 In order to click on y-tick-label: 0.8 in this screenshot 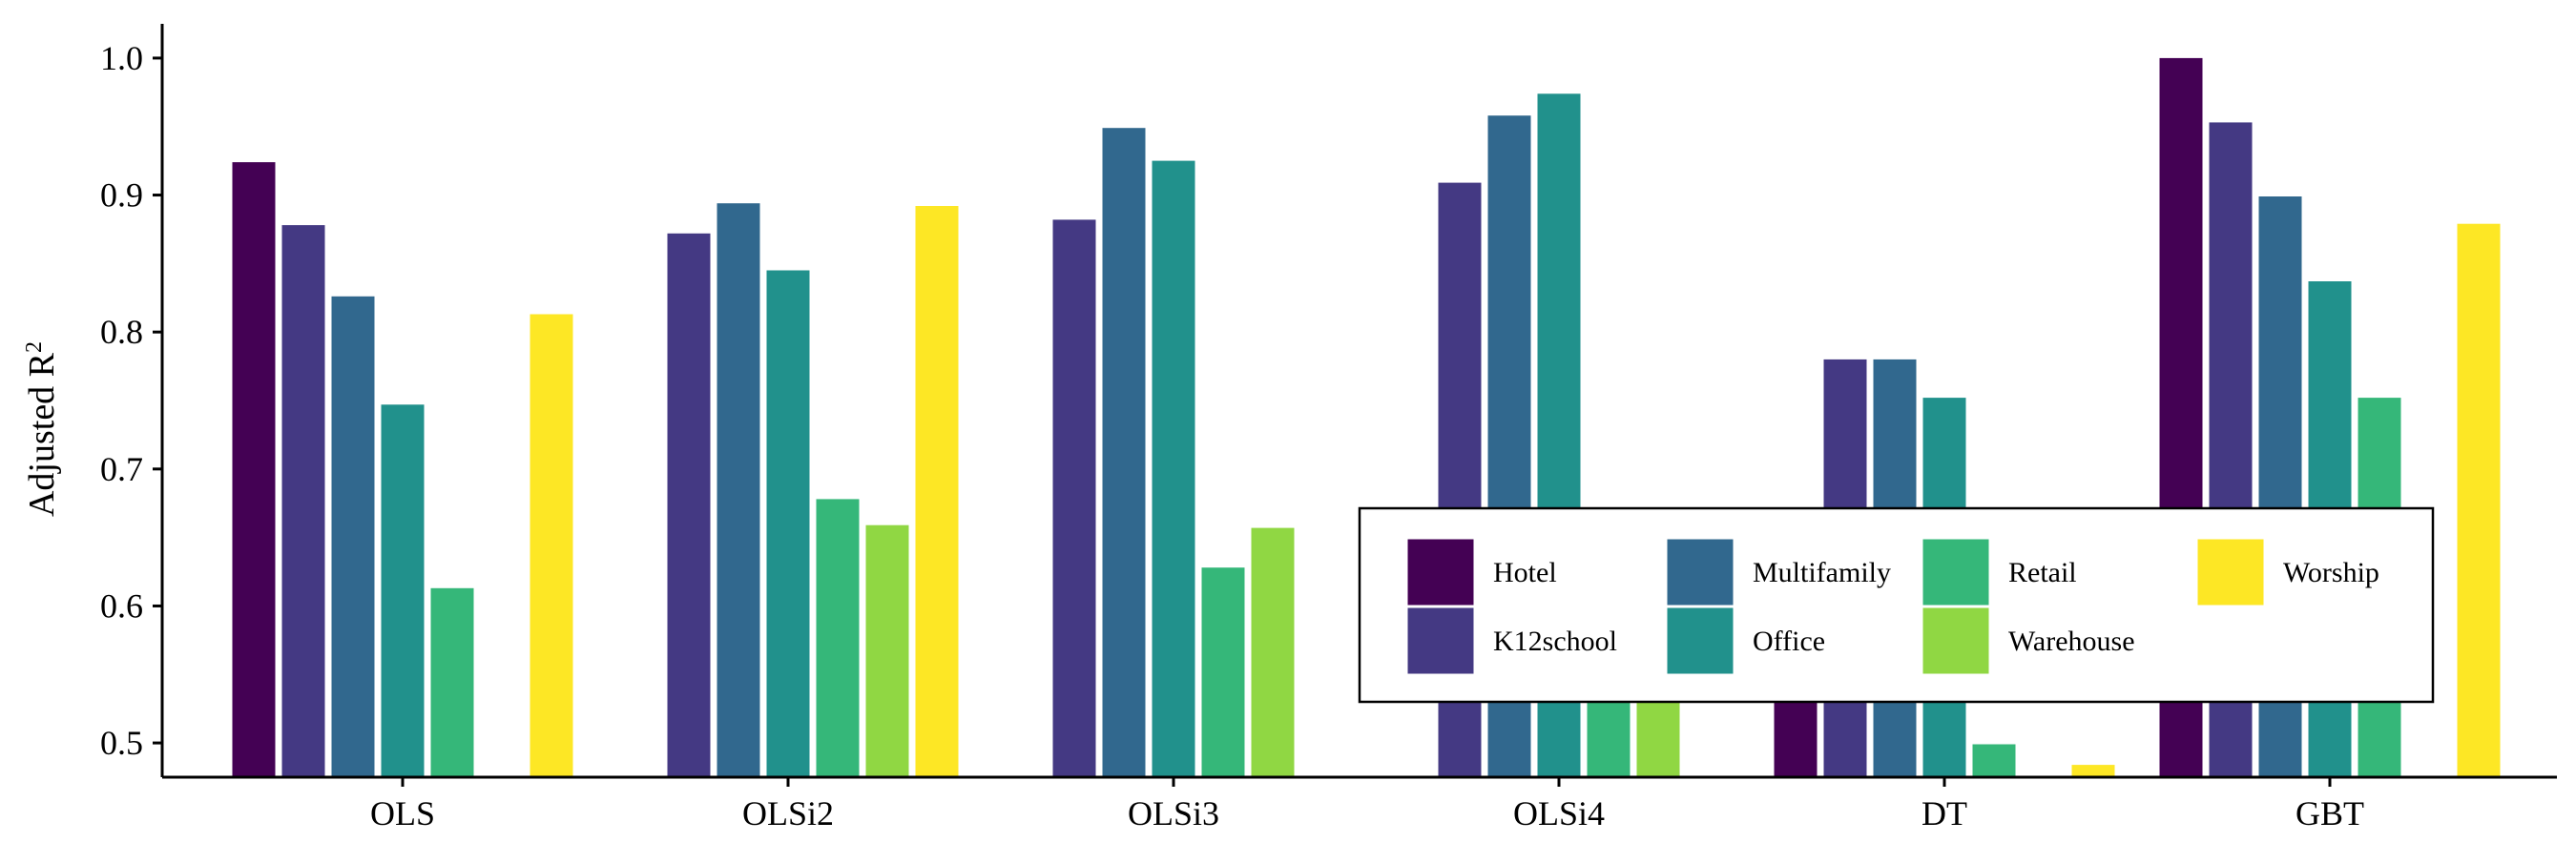, I will do `click(121, 332)`.